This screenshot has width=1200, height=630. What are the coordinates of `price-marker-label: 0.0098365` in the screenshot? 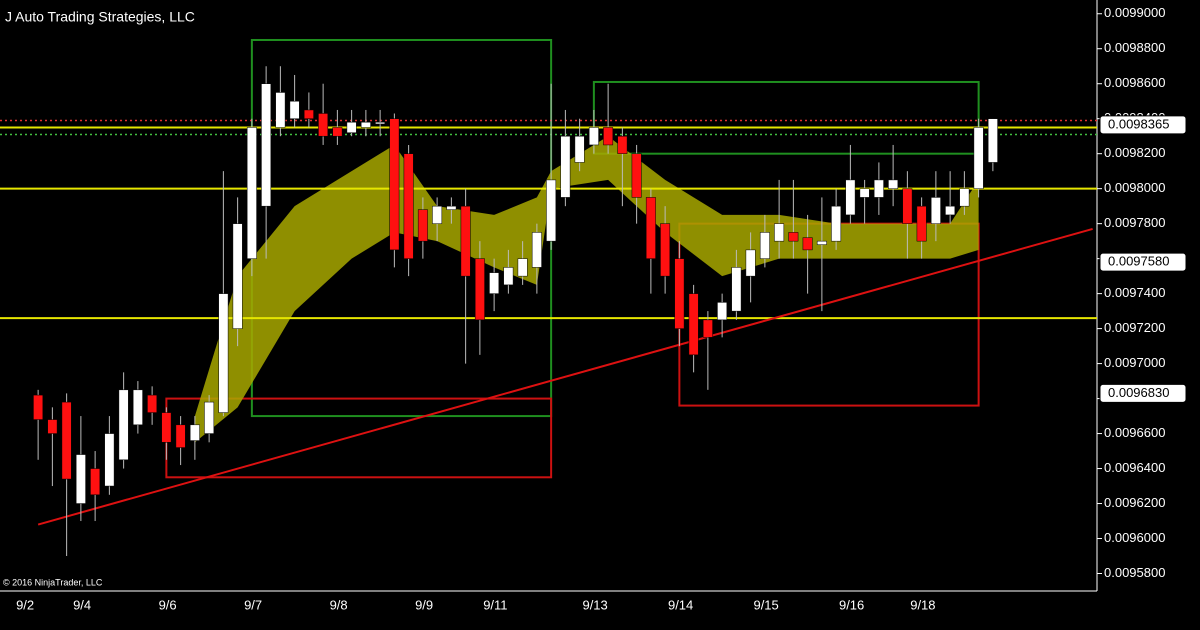 It's located at (1138, 123).